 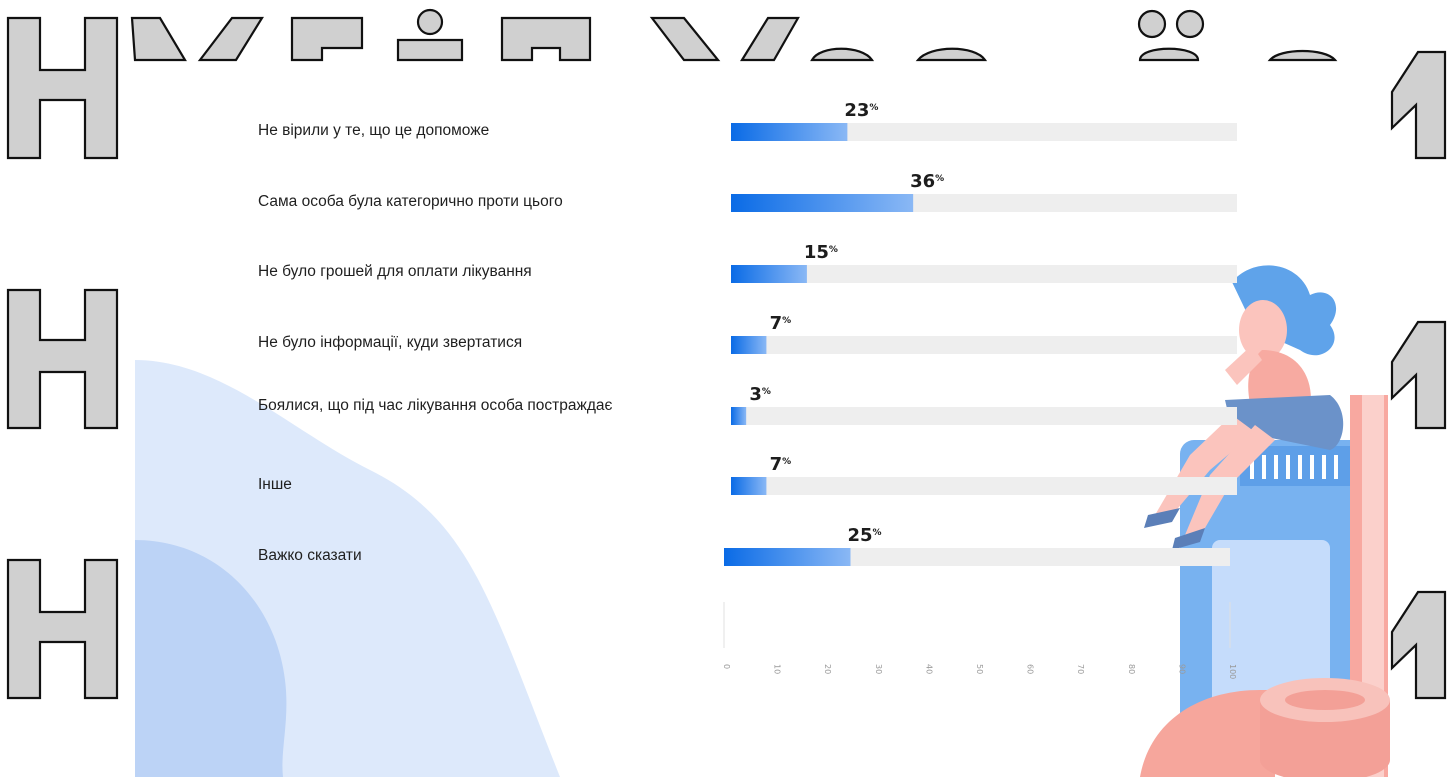 I want to click on capsule-pill, so click(x=1207, y=733).